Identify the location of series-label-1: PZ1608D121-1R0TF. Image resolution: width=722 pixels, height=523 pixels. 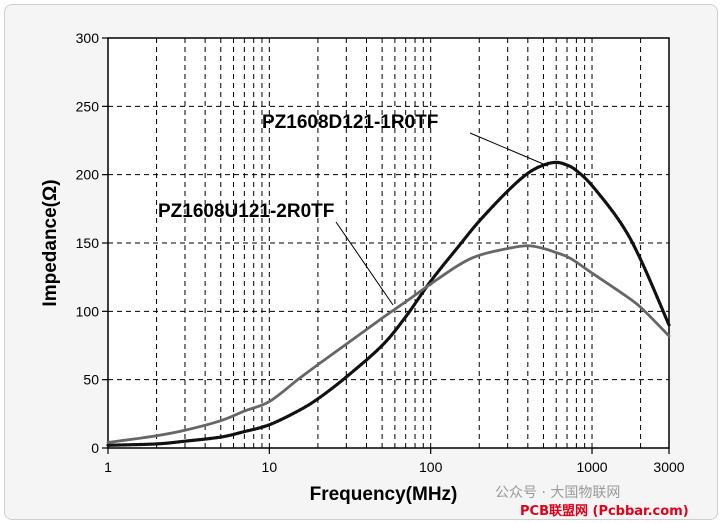
(350, 122).